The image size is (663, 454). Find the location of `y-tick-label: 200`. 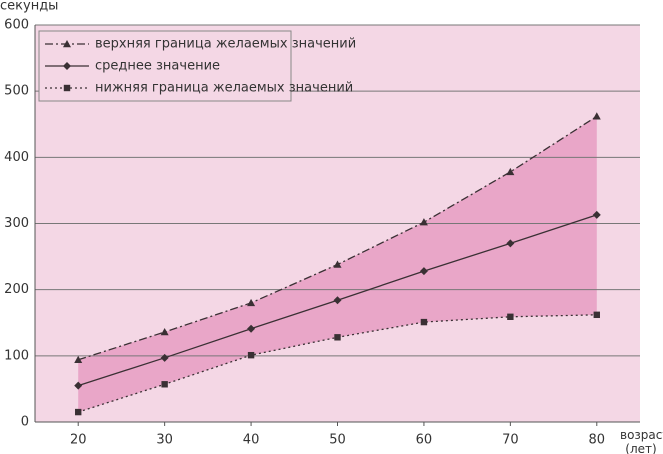

y-tick-label: 200 is located at coordinates (16, 289).